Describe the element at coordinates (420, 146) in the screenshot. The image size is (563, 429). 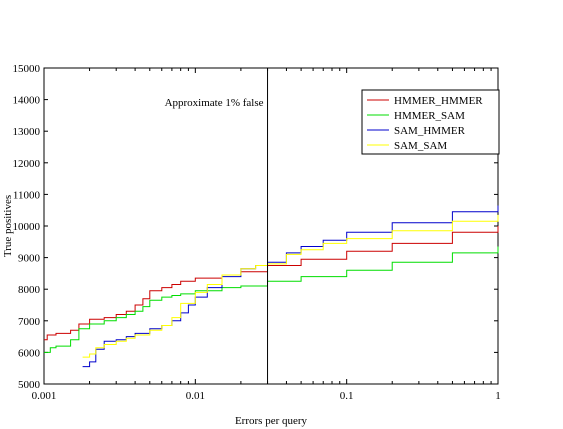
I see `legend-label-sam-sam: SAM_SAM` at that location.